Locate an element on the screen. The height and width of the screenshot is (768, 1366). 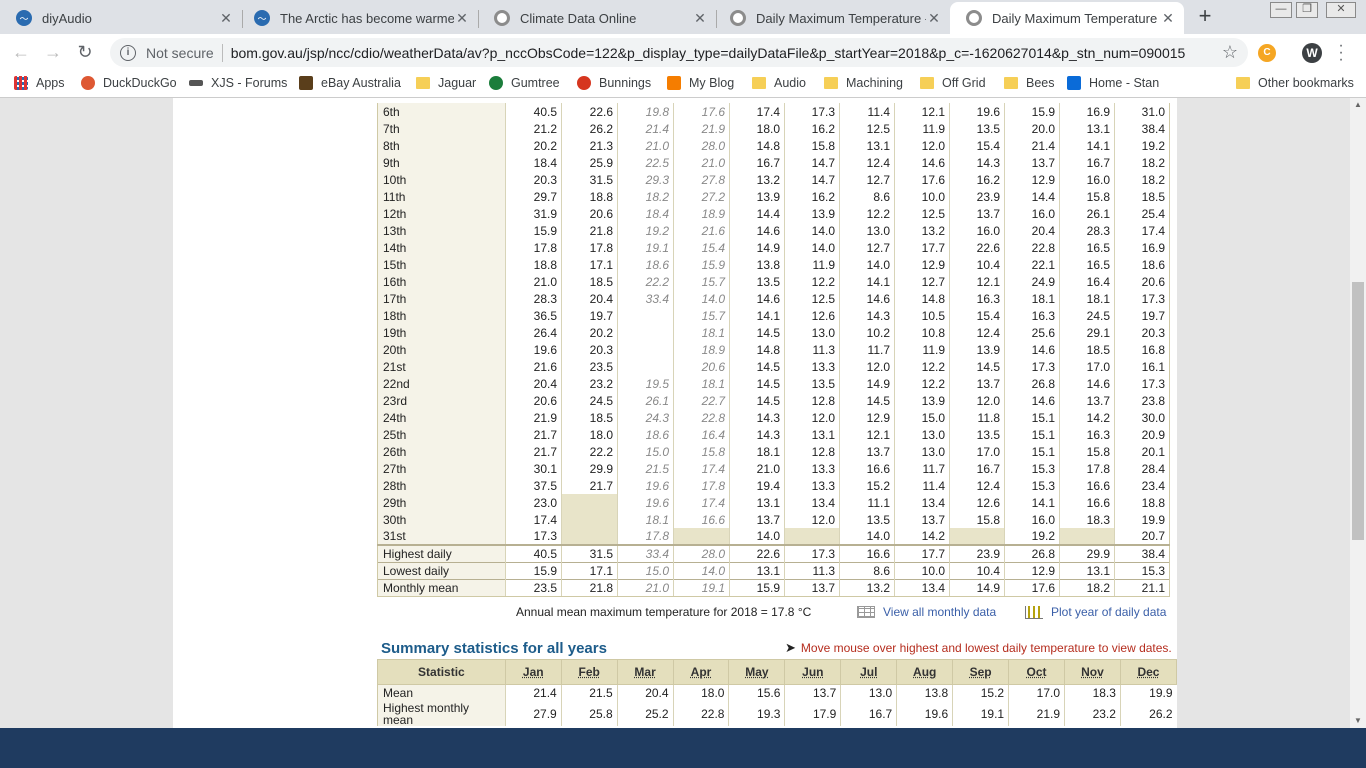
plot-daily-link: Plot year of daily data is located at coordinates (1095, 612).